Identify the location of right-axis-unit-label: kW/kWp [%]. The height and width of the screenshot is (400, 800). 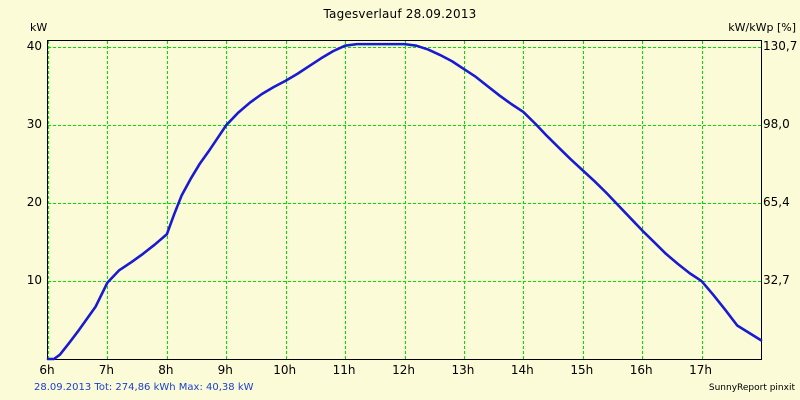
(762, 27).